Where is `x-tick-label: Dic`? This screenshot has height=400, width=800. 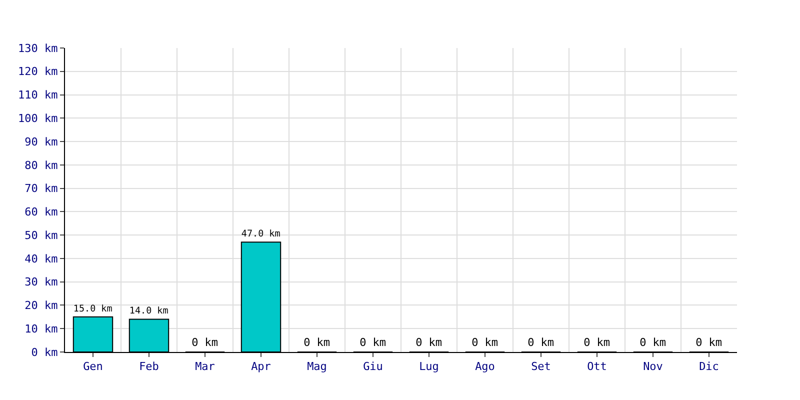
x-tick-label: Dic is located at coordinates (709, 367).